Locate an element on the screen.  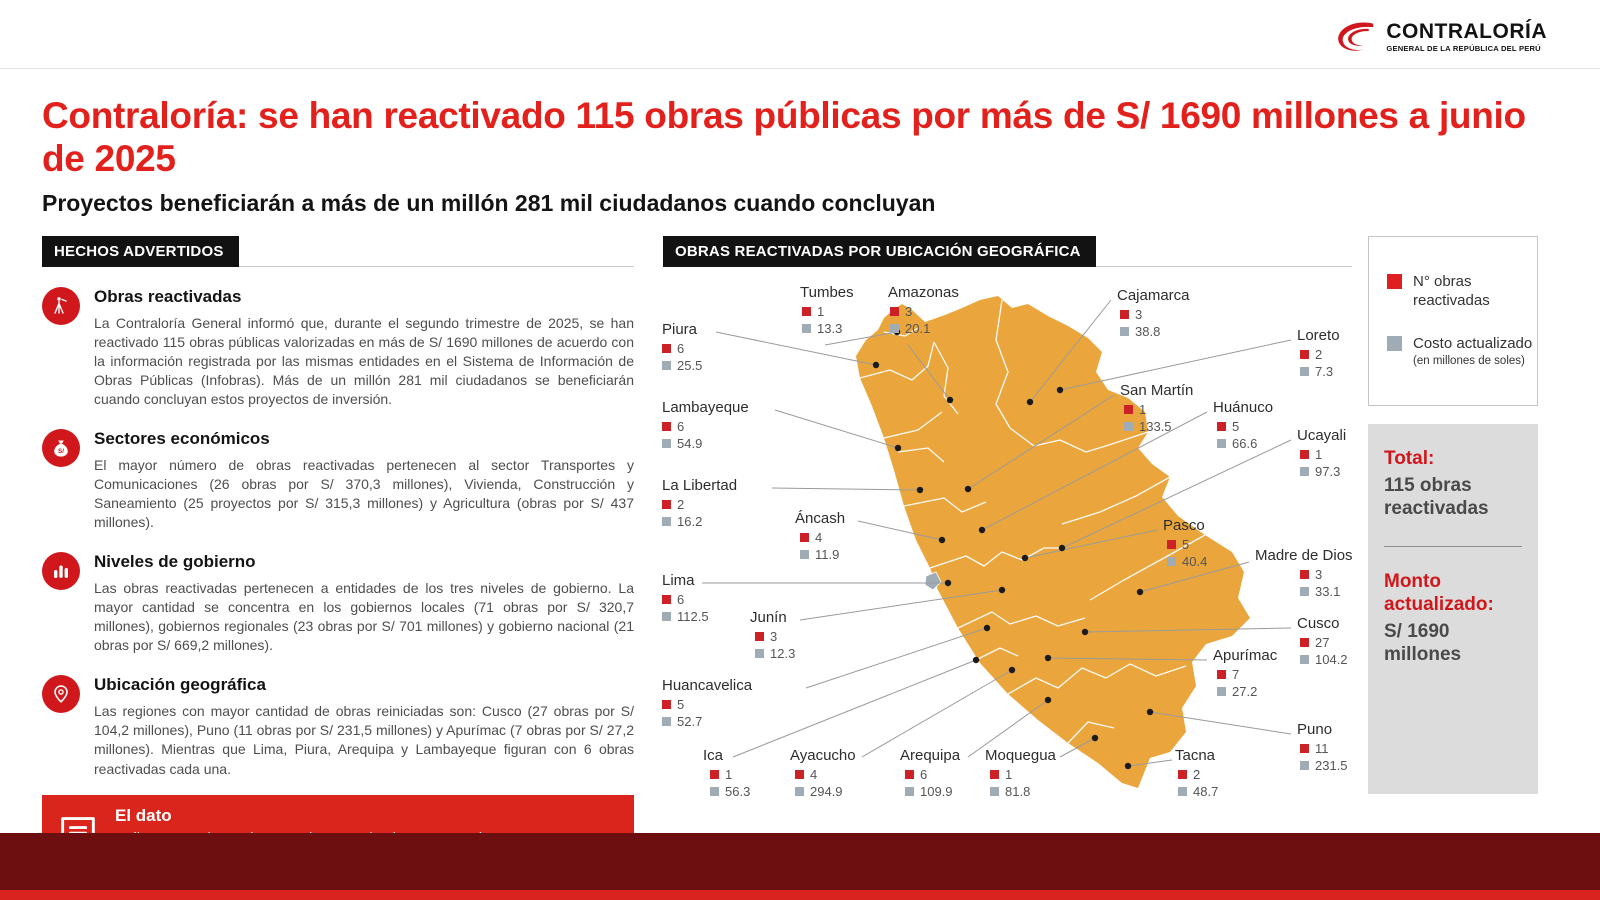
leader-line-loreto is located at coordinates (1175, 365).